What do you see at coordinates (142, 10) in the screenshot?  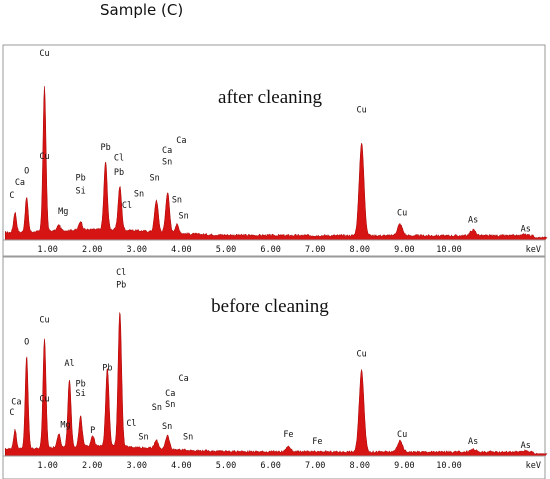 I see `page-title: Sample (C)` at bounding box center [142, 10].